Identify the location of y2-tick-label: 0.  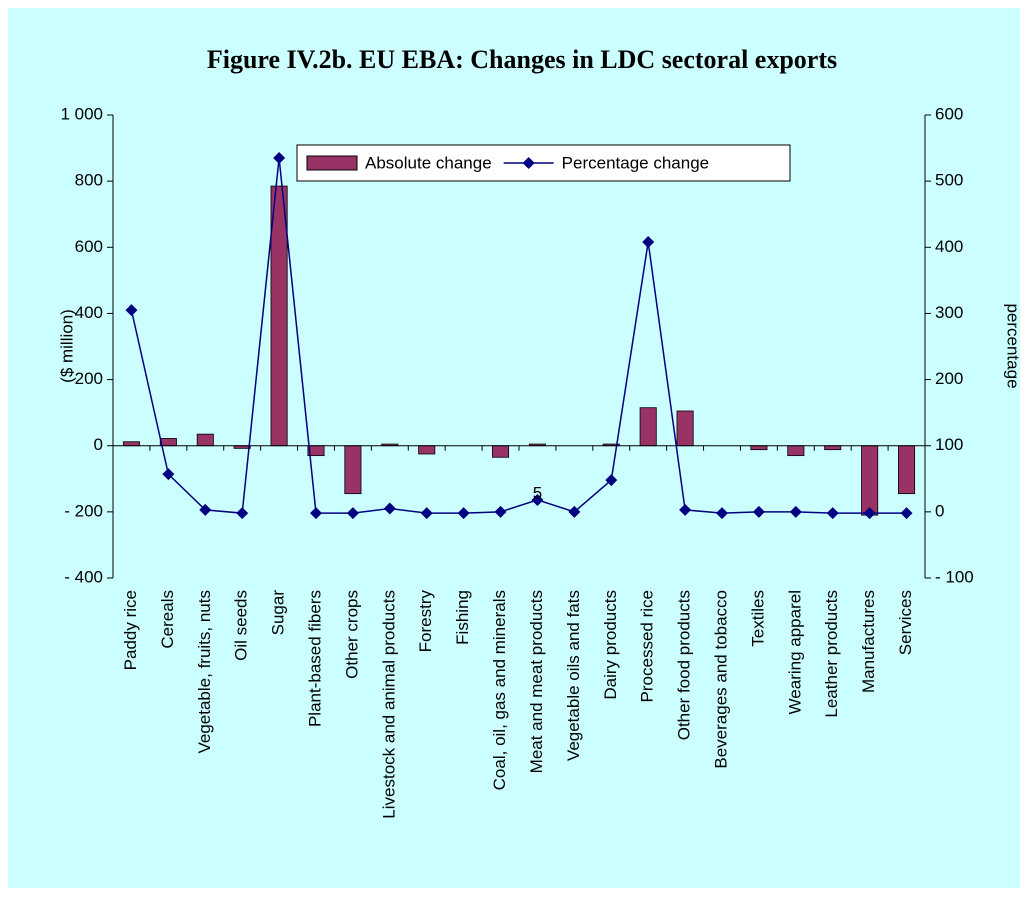
(939, 510).